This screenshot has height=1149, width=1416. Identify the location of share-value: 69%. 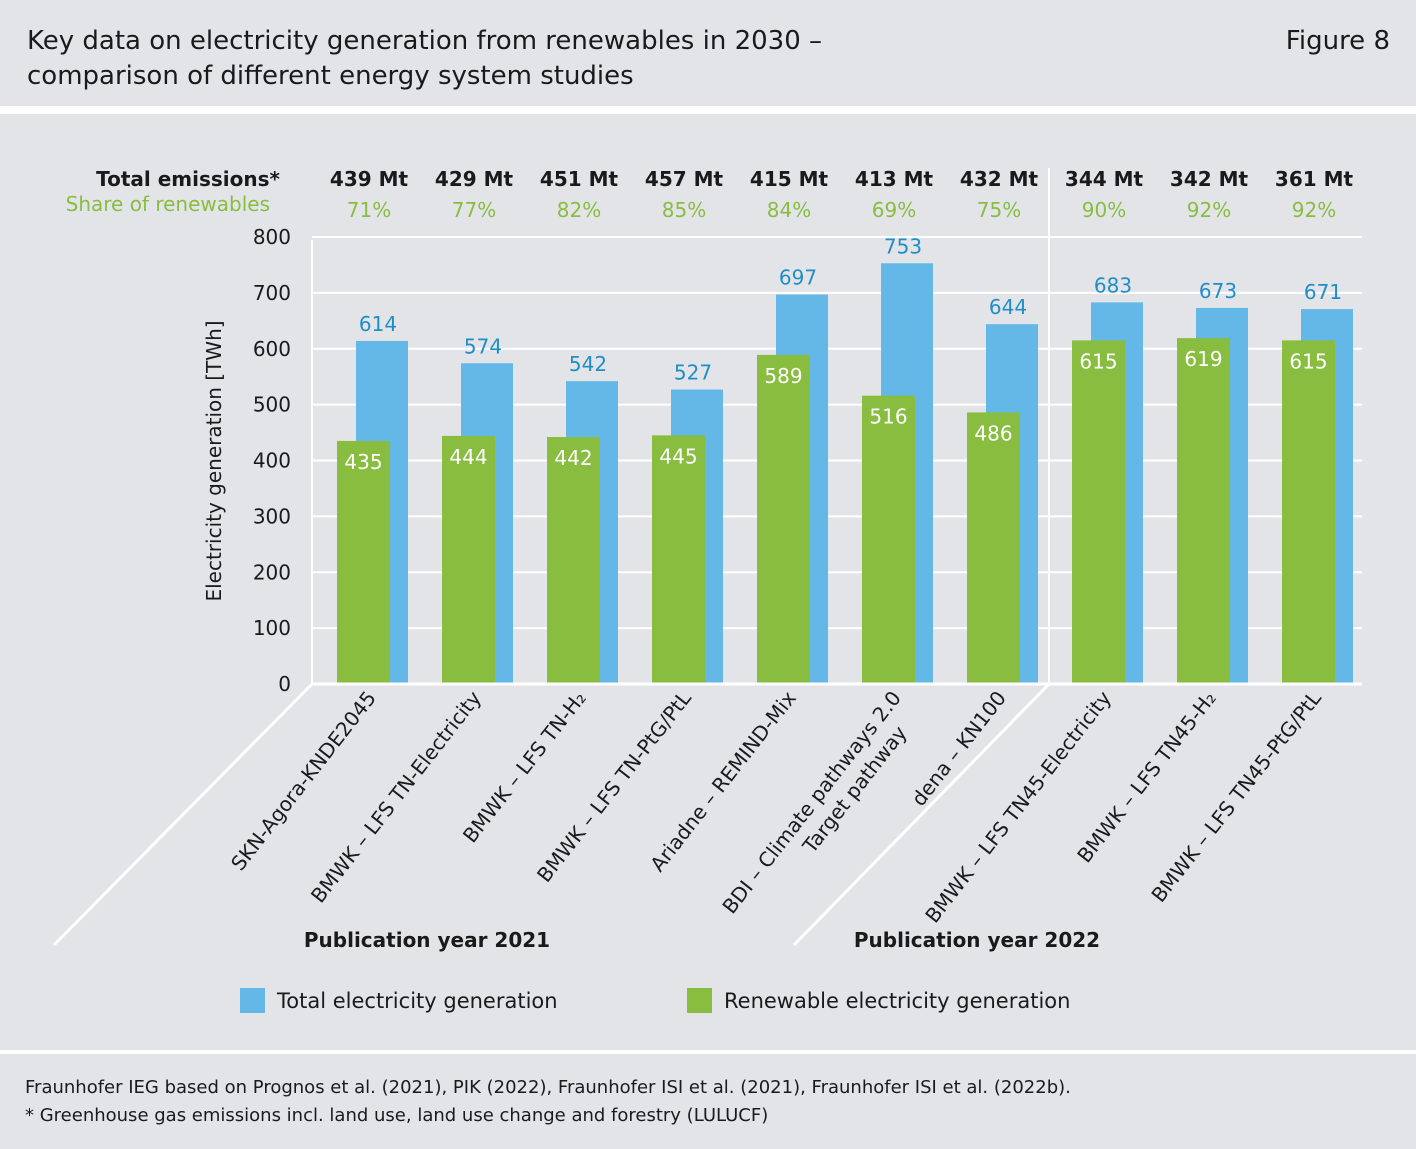
(894, 210).